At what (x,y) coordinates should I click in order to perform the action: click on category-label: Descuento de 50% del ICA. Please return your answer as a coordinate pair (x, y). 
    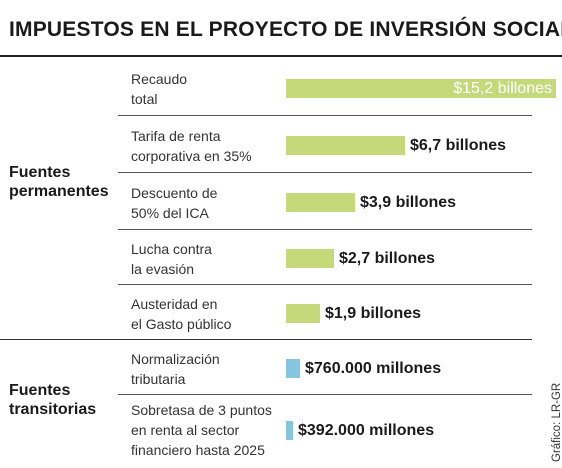
    Looking at the image, I should click on (174, 202).